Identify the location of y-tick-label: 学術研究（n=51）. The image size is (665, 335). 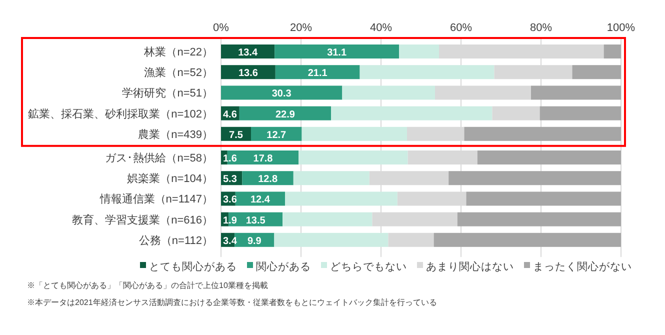
(167, 93).